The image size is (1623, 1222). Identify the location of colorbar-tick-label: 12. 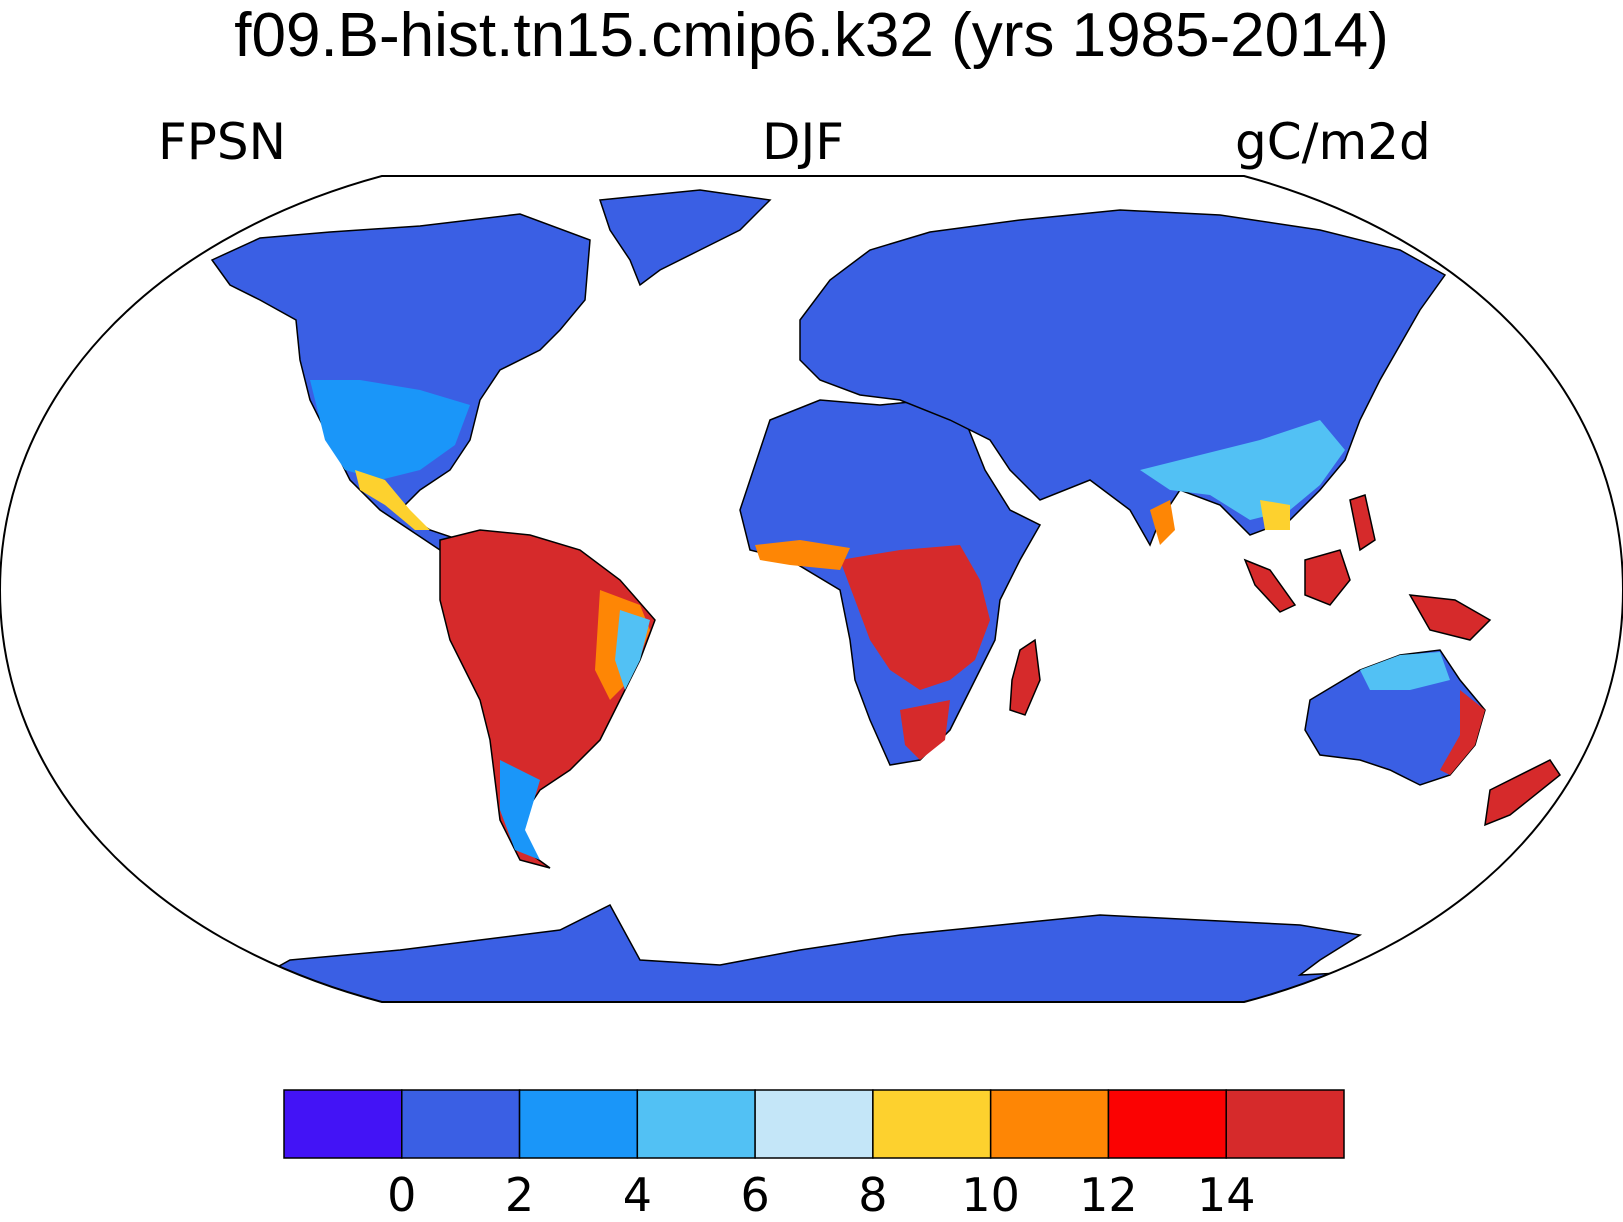
(1108, 1195).